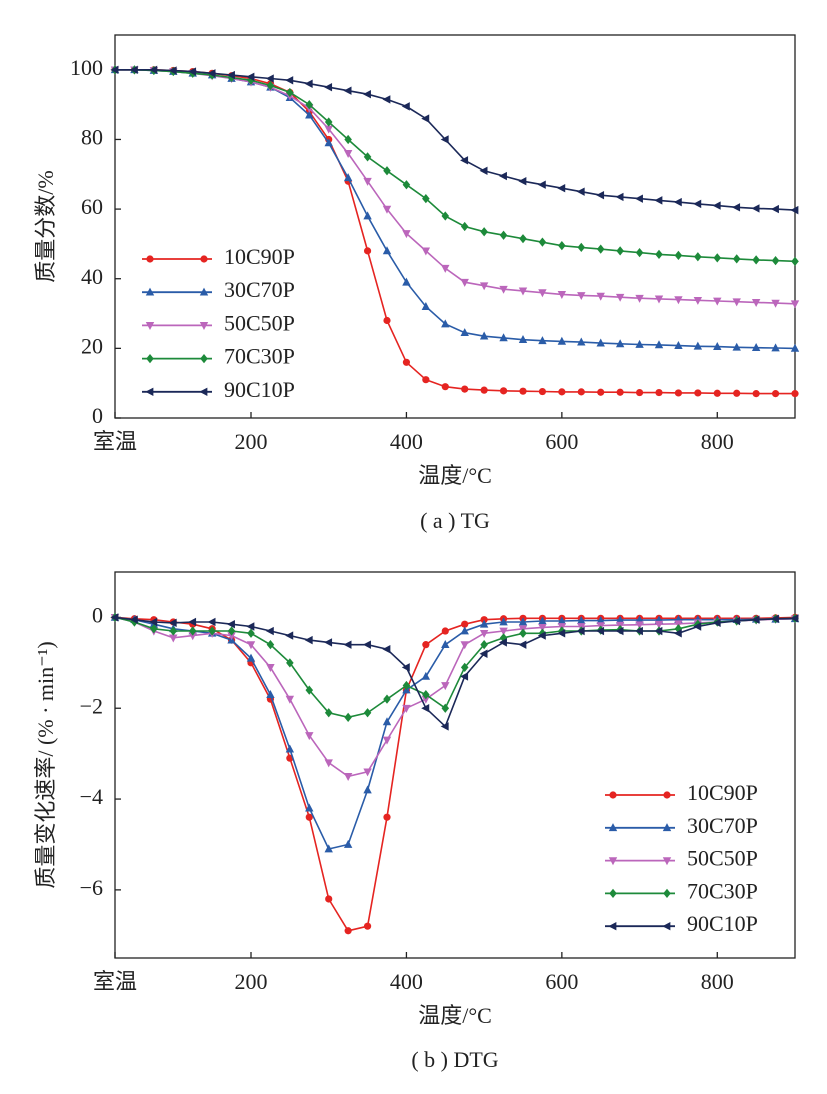  I want to click on y-tick-label: 100, so click(86, 67).